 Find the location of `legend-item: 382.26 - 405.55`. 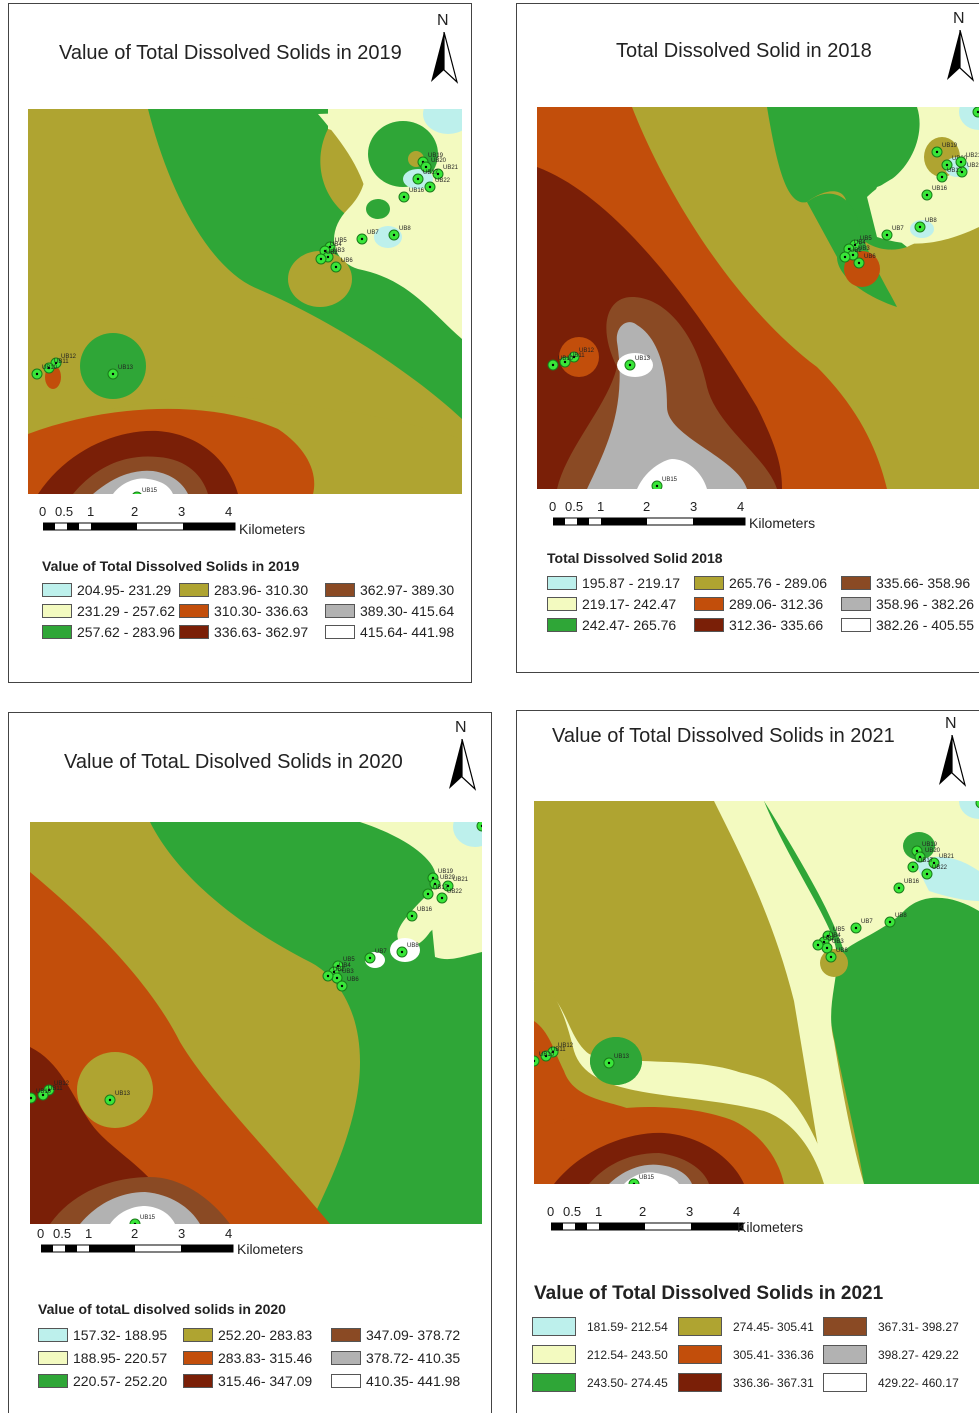

legend-item: 382.26 - 405.55 is located at coordinates (907, 625).